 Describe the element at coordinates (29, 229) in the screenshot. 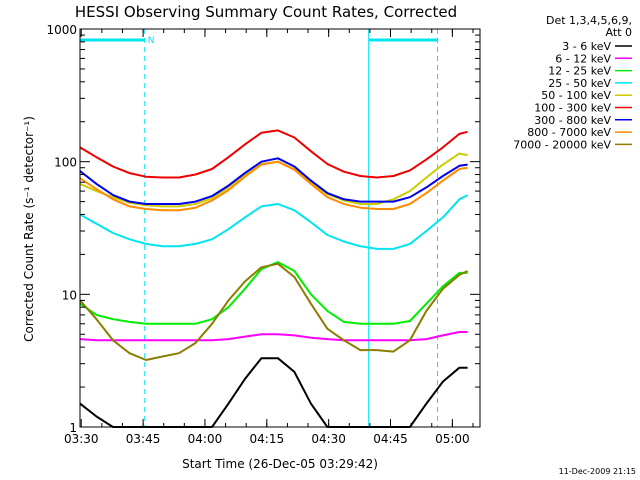

I see `y-axis-label: Corrected Count Rate (s⁻¹ detector⁻¹)` at that location.